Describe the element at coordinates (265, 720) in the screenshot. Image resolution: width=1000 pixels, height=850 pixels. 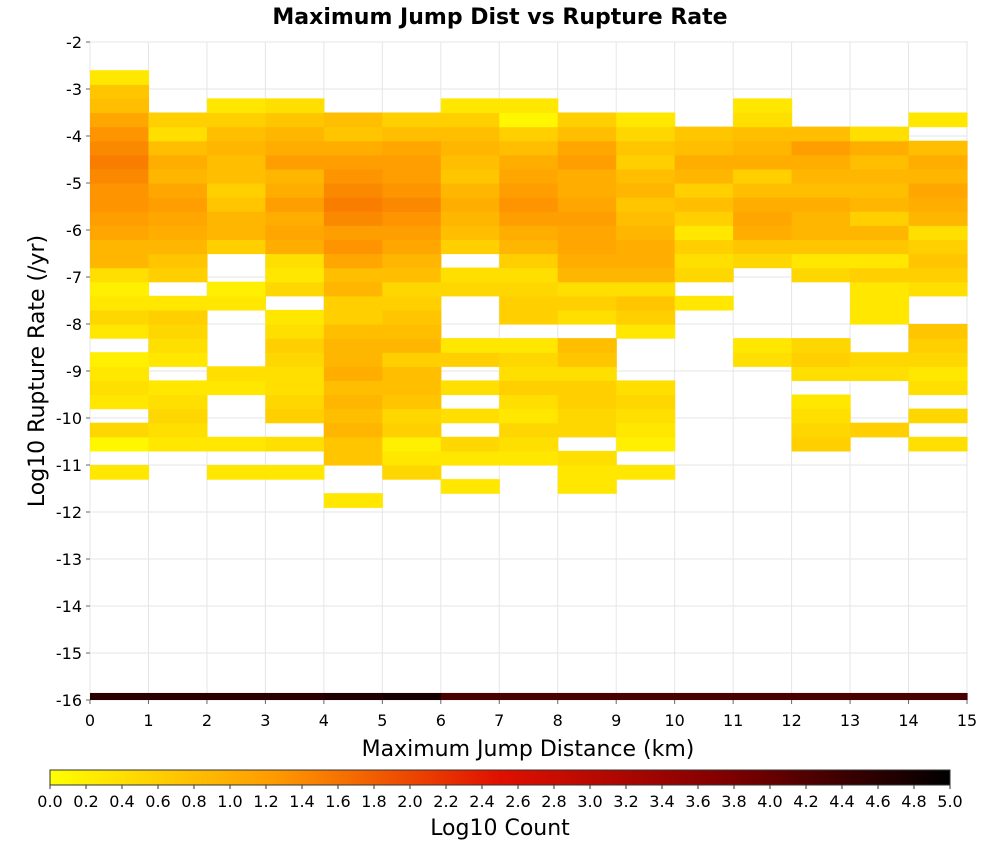
I see `x-tick-label: 3` at that location.